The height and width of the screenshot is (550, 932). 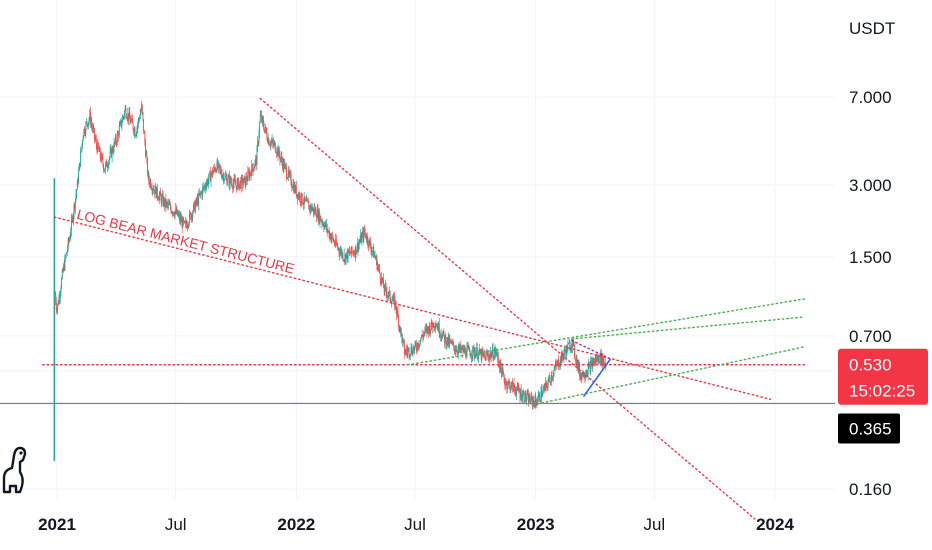 What do you see at coordinates (416, 524) in the screenshot?
I see `x-axis: 2021 Jul 2022 Jul 2023 Jul 2024` at bounding box center [416, 524].